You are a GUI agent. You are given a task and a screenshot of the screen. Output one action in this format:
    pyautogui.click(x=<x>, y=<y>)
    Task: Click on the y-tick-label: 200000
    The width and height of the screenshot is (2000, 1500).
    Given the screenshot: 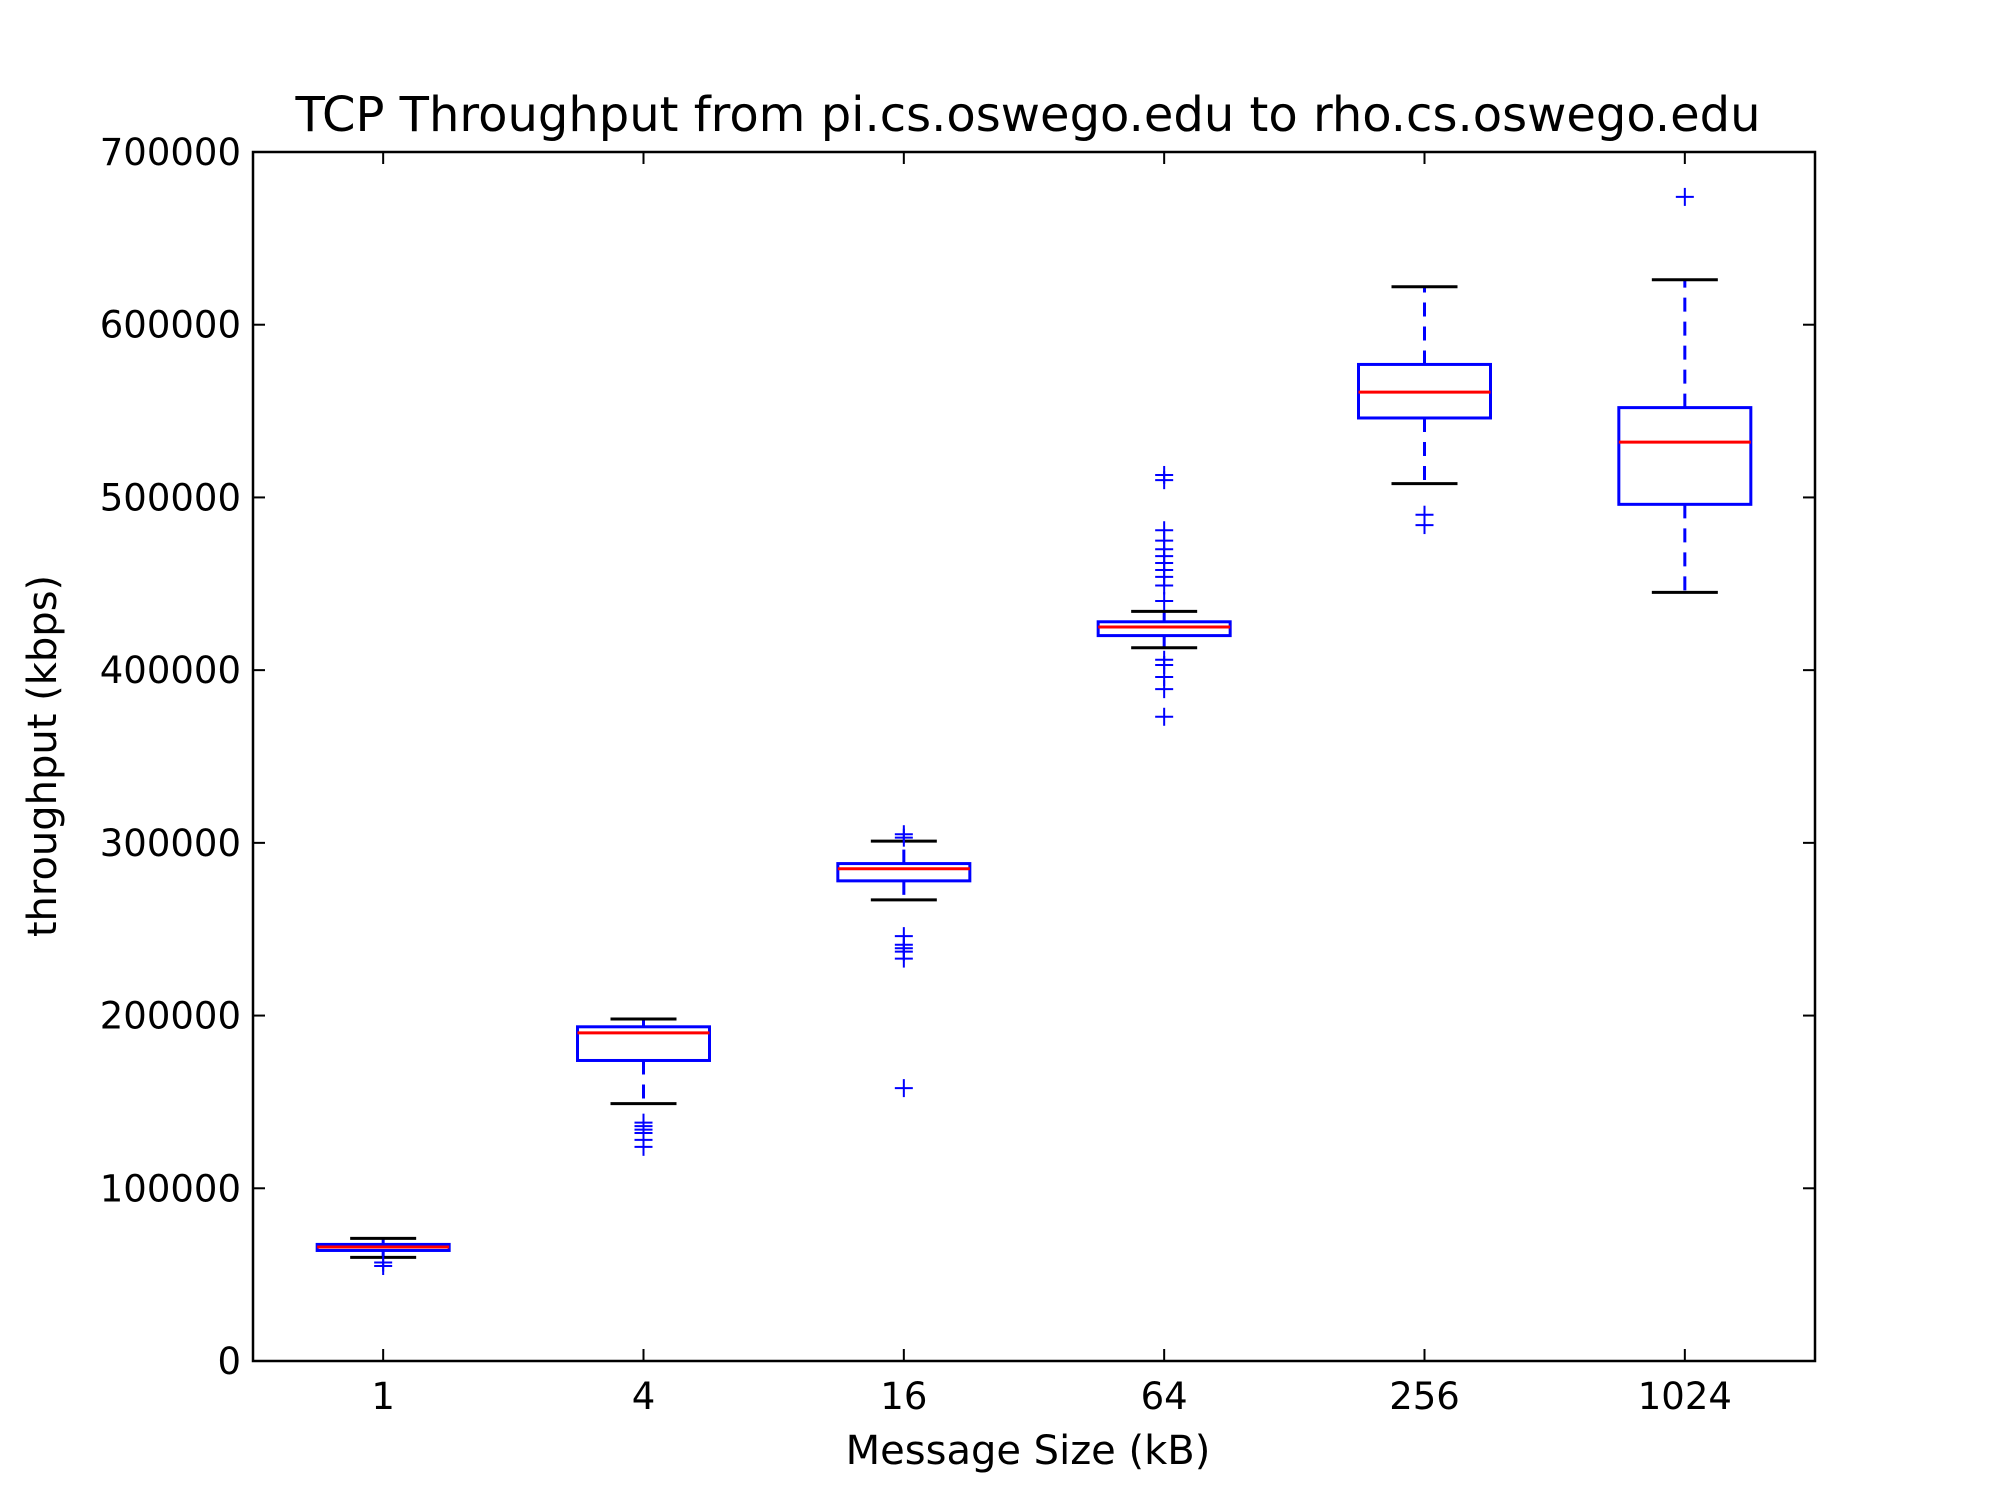 What is the action you would take?
    pyautogui.click(x=170, y=1016)
    